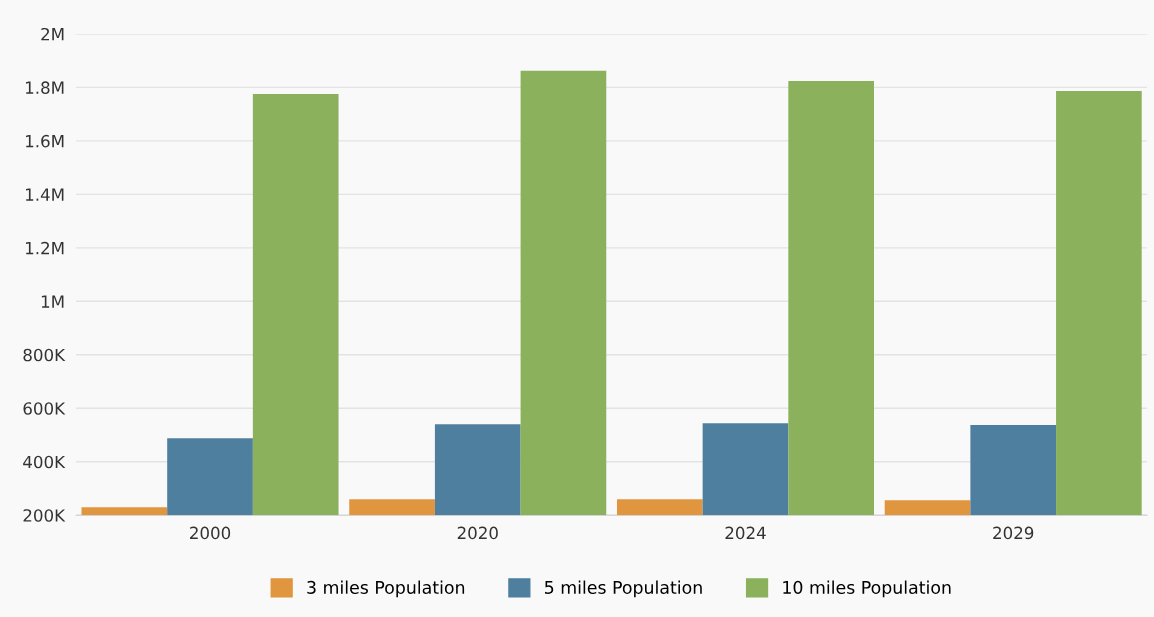 The image size is (1154, 617). Describe the element at coordinates (45, 194) in the screenshot. I see `y-tick-label: 1.4M` at that location.